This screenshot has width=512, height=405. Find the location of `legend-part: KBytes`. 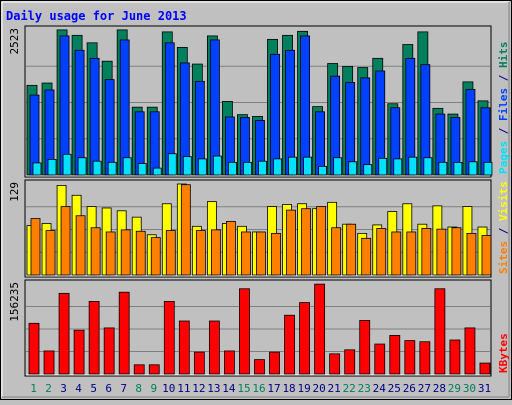

legend-part: KBytes is located at coordinates (503, 353).